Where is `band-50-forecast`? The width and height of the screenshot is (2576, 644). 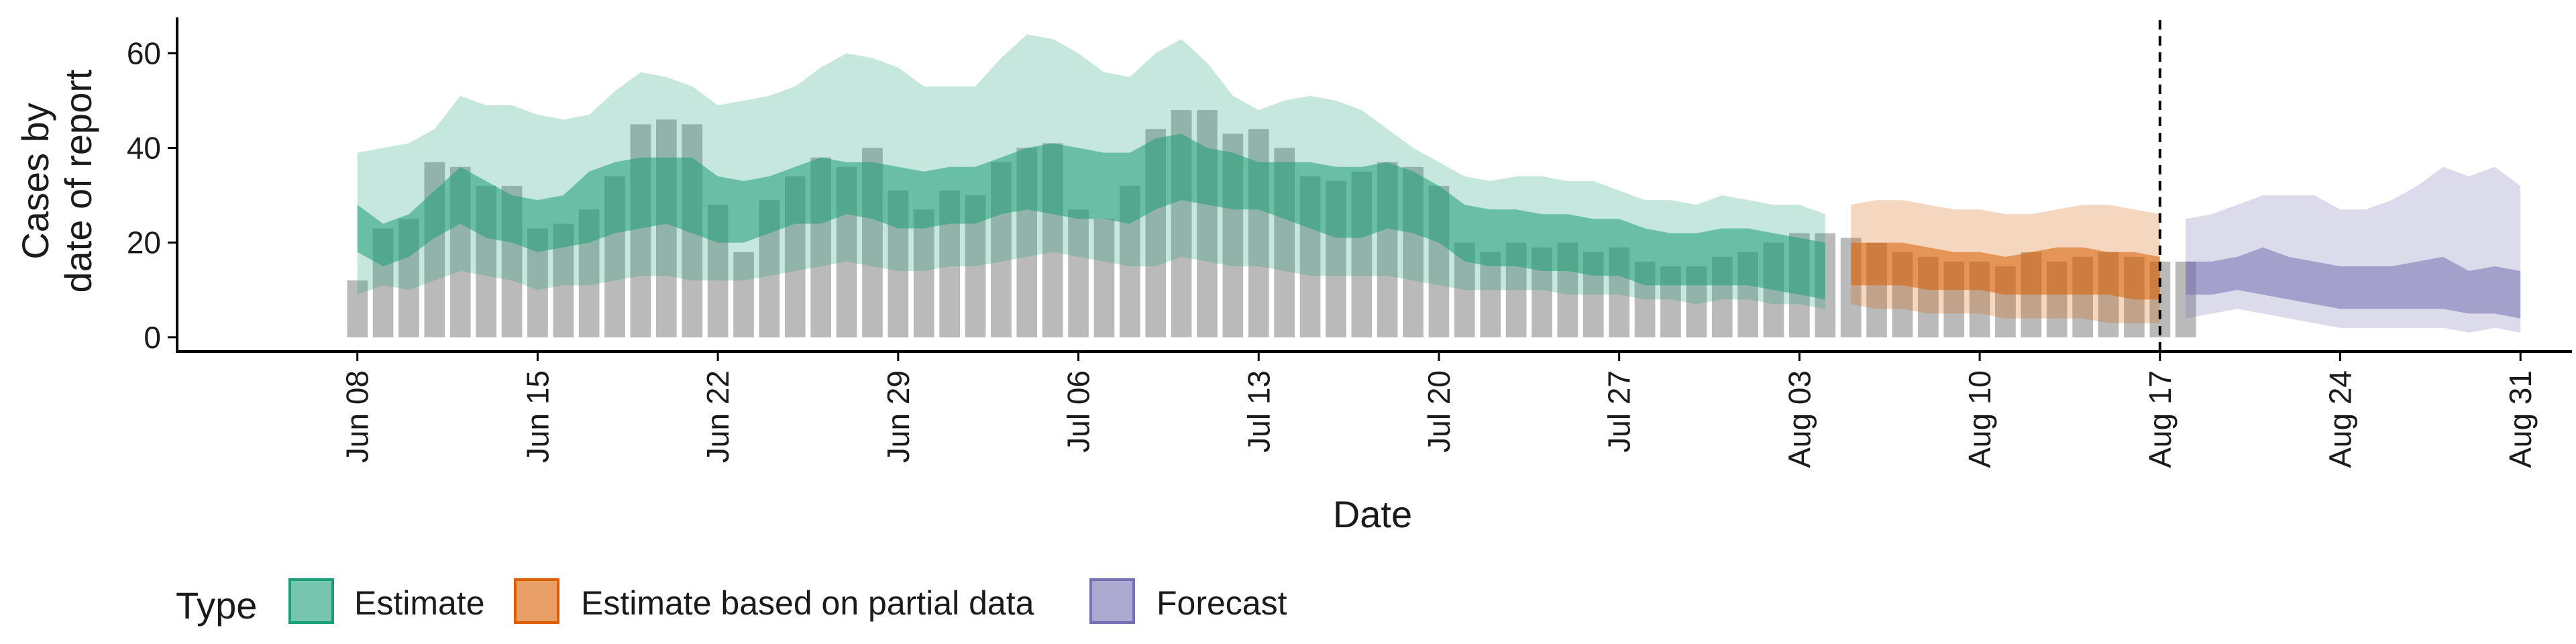 band-50-forecast is located at coordinates (2353, 283).